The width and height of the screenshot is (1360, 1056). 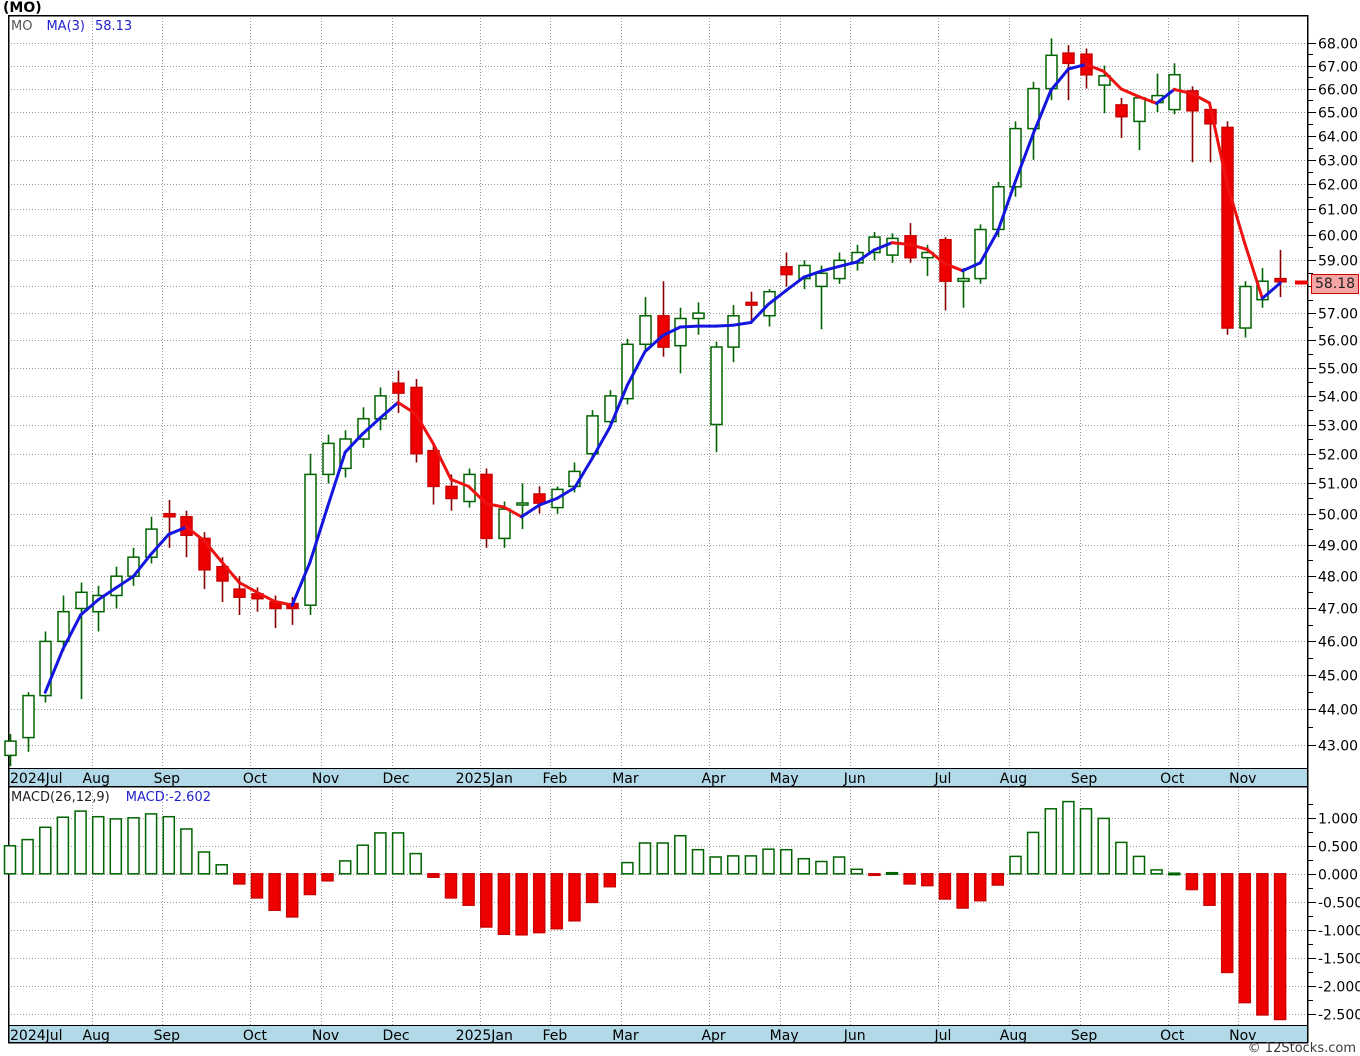 What do you see at coordinates (1338, 370) in the screenshot?
I see `price-tick-label: 55.00` at bounding box center [1338, 370].